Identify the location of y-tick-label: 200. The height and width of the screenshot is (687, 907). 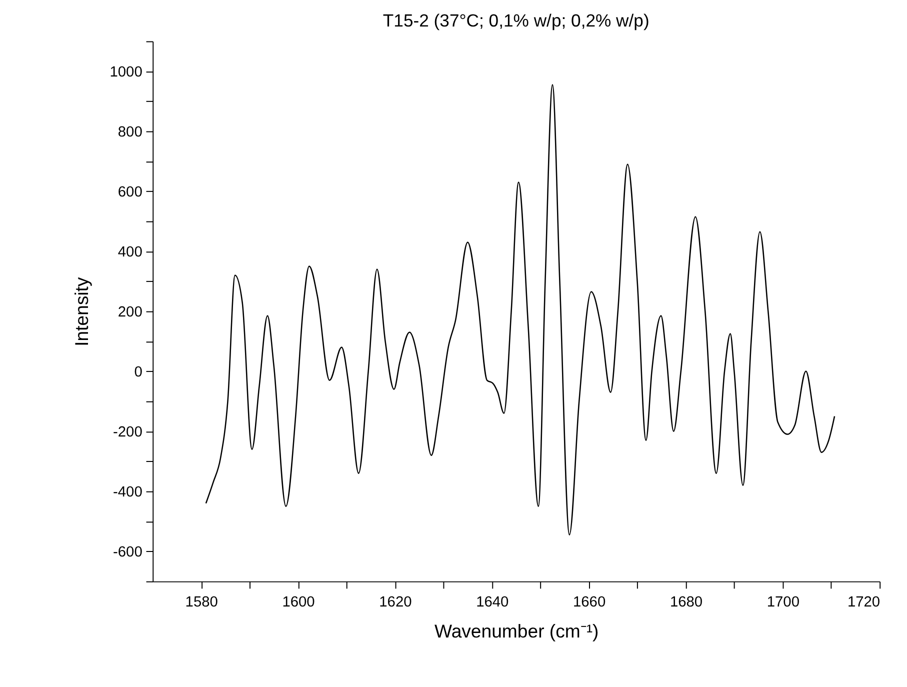
(130, 312).